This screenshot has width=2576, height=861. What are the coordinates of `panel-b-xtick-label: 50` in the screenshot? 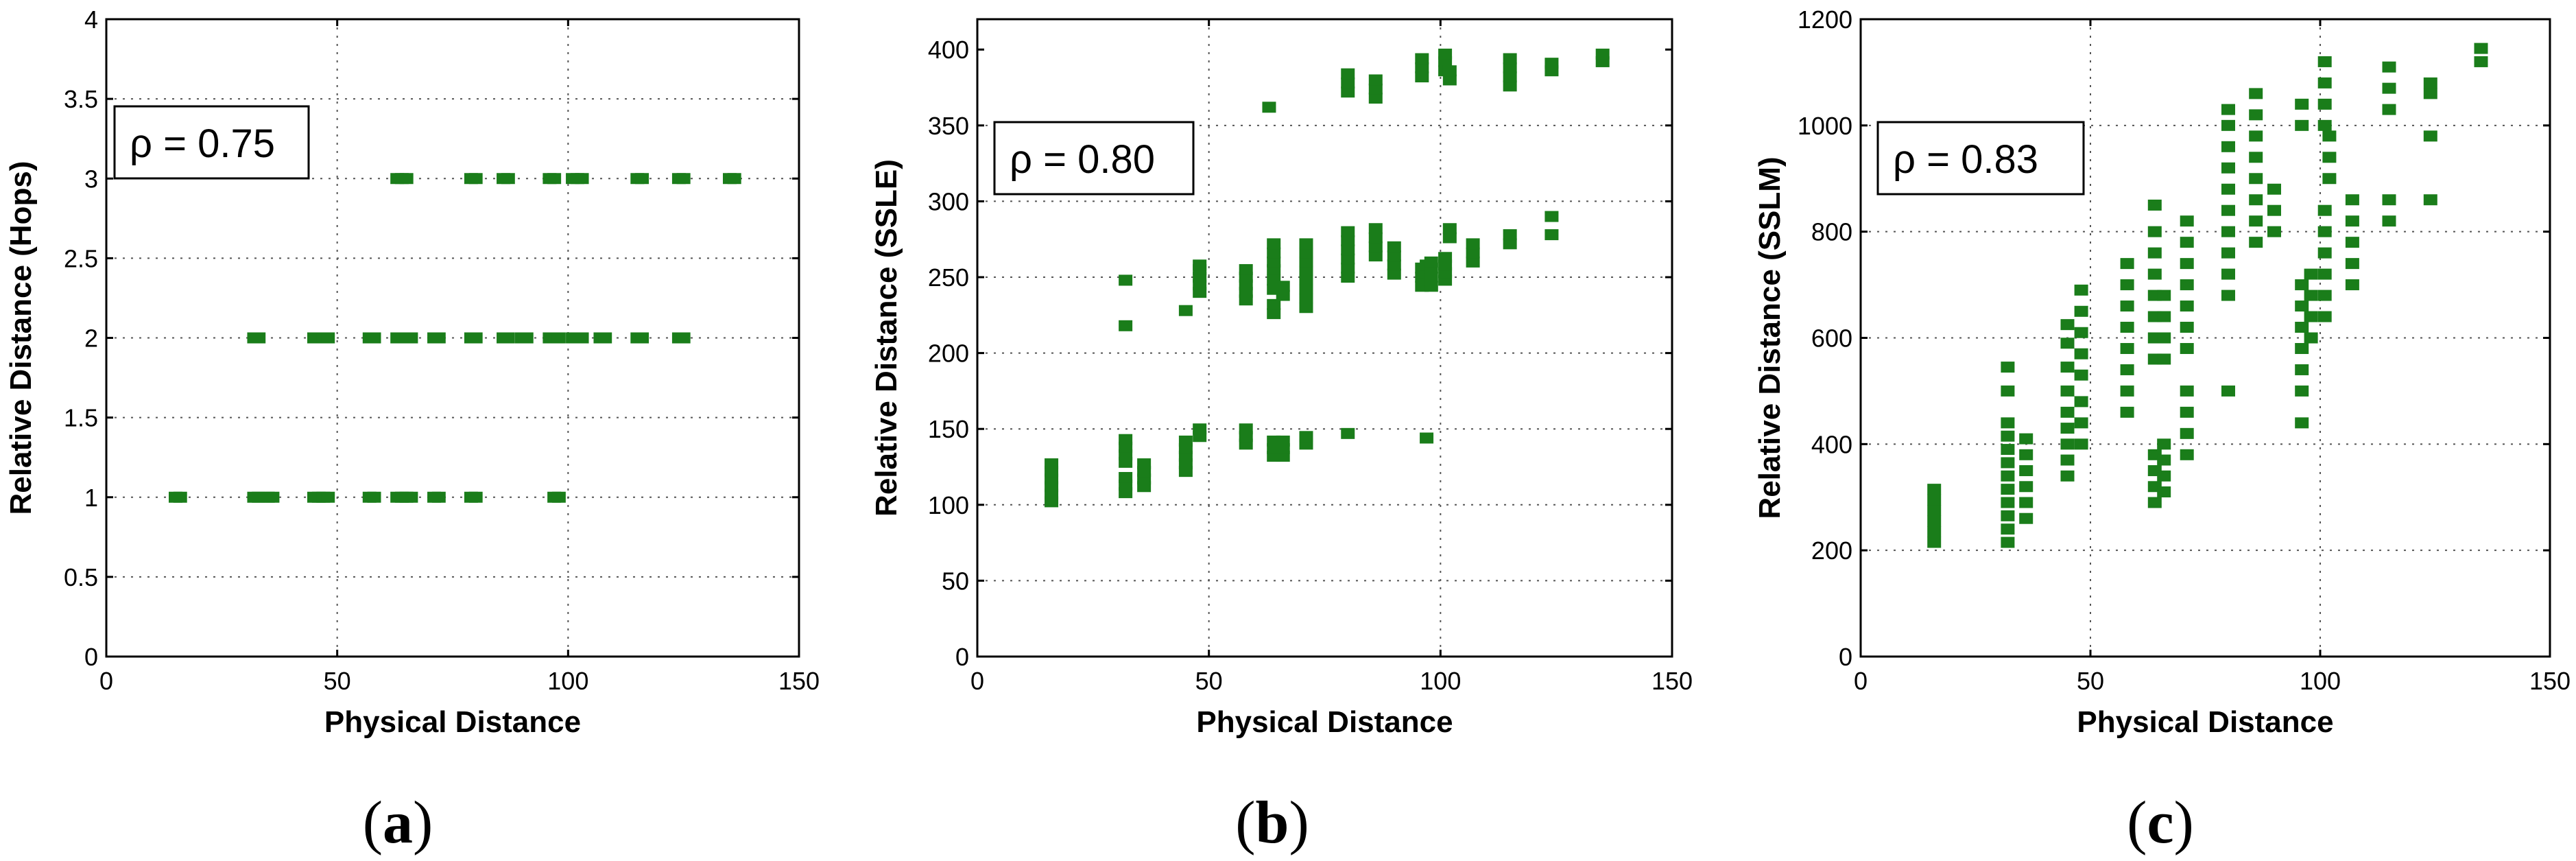 It's located at (1209, 681).